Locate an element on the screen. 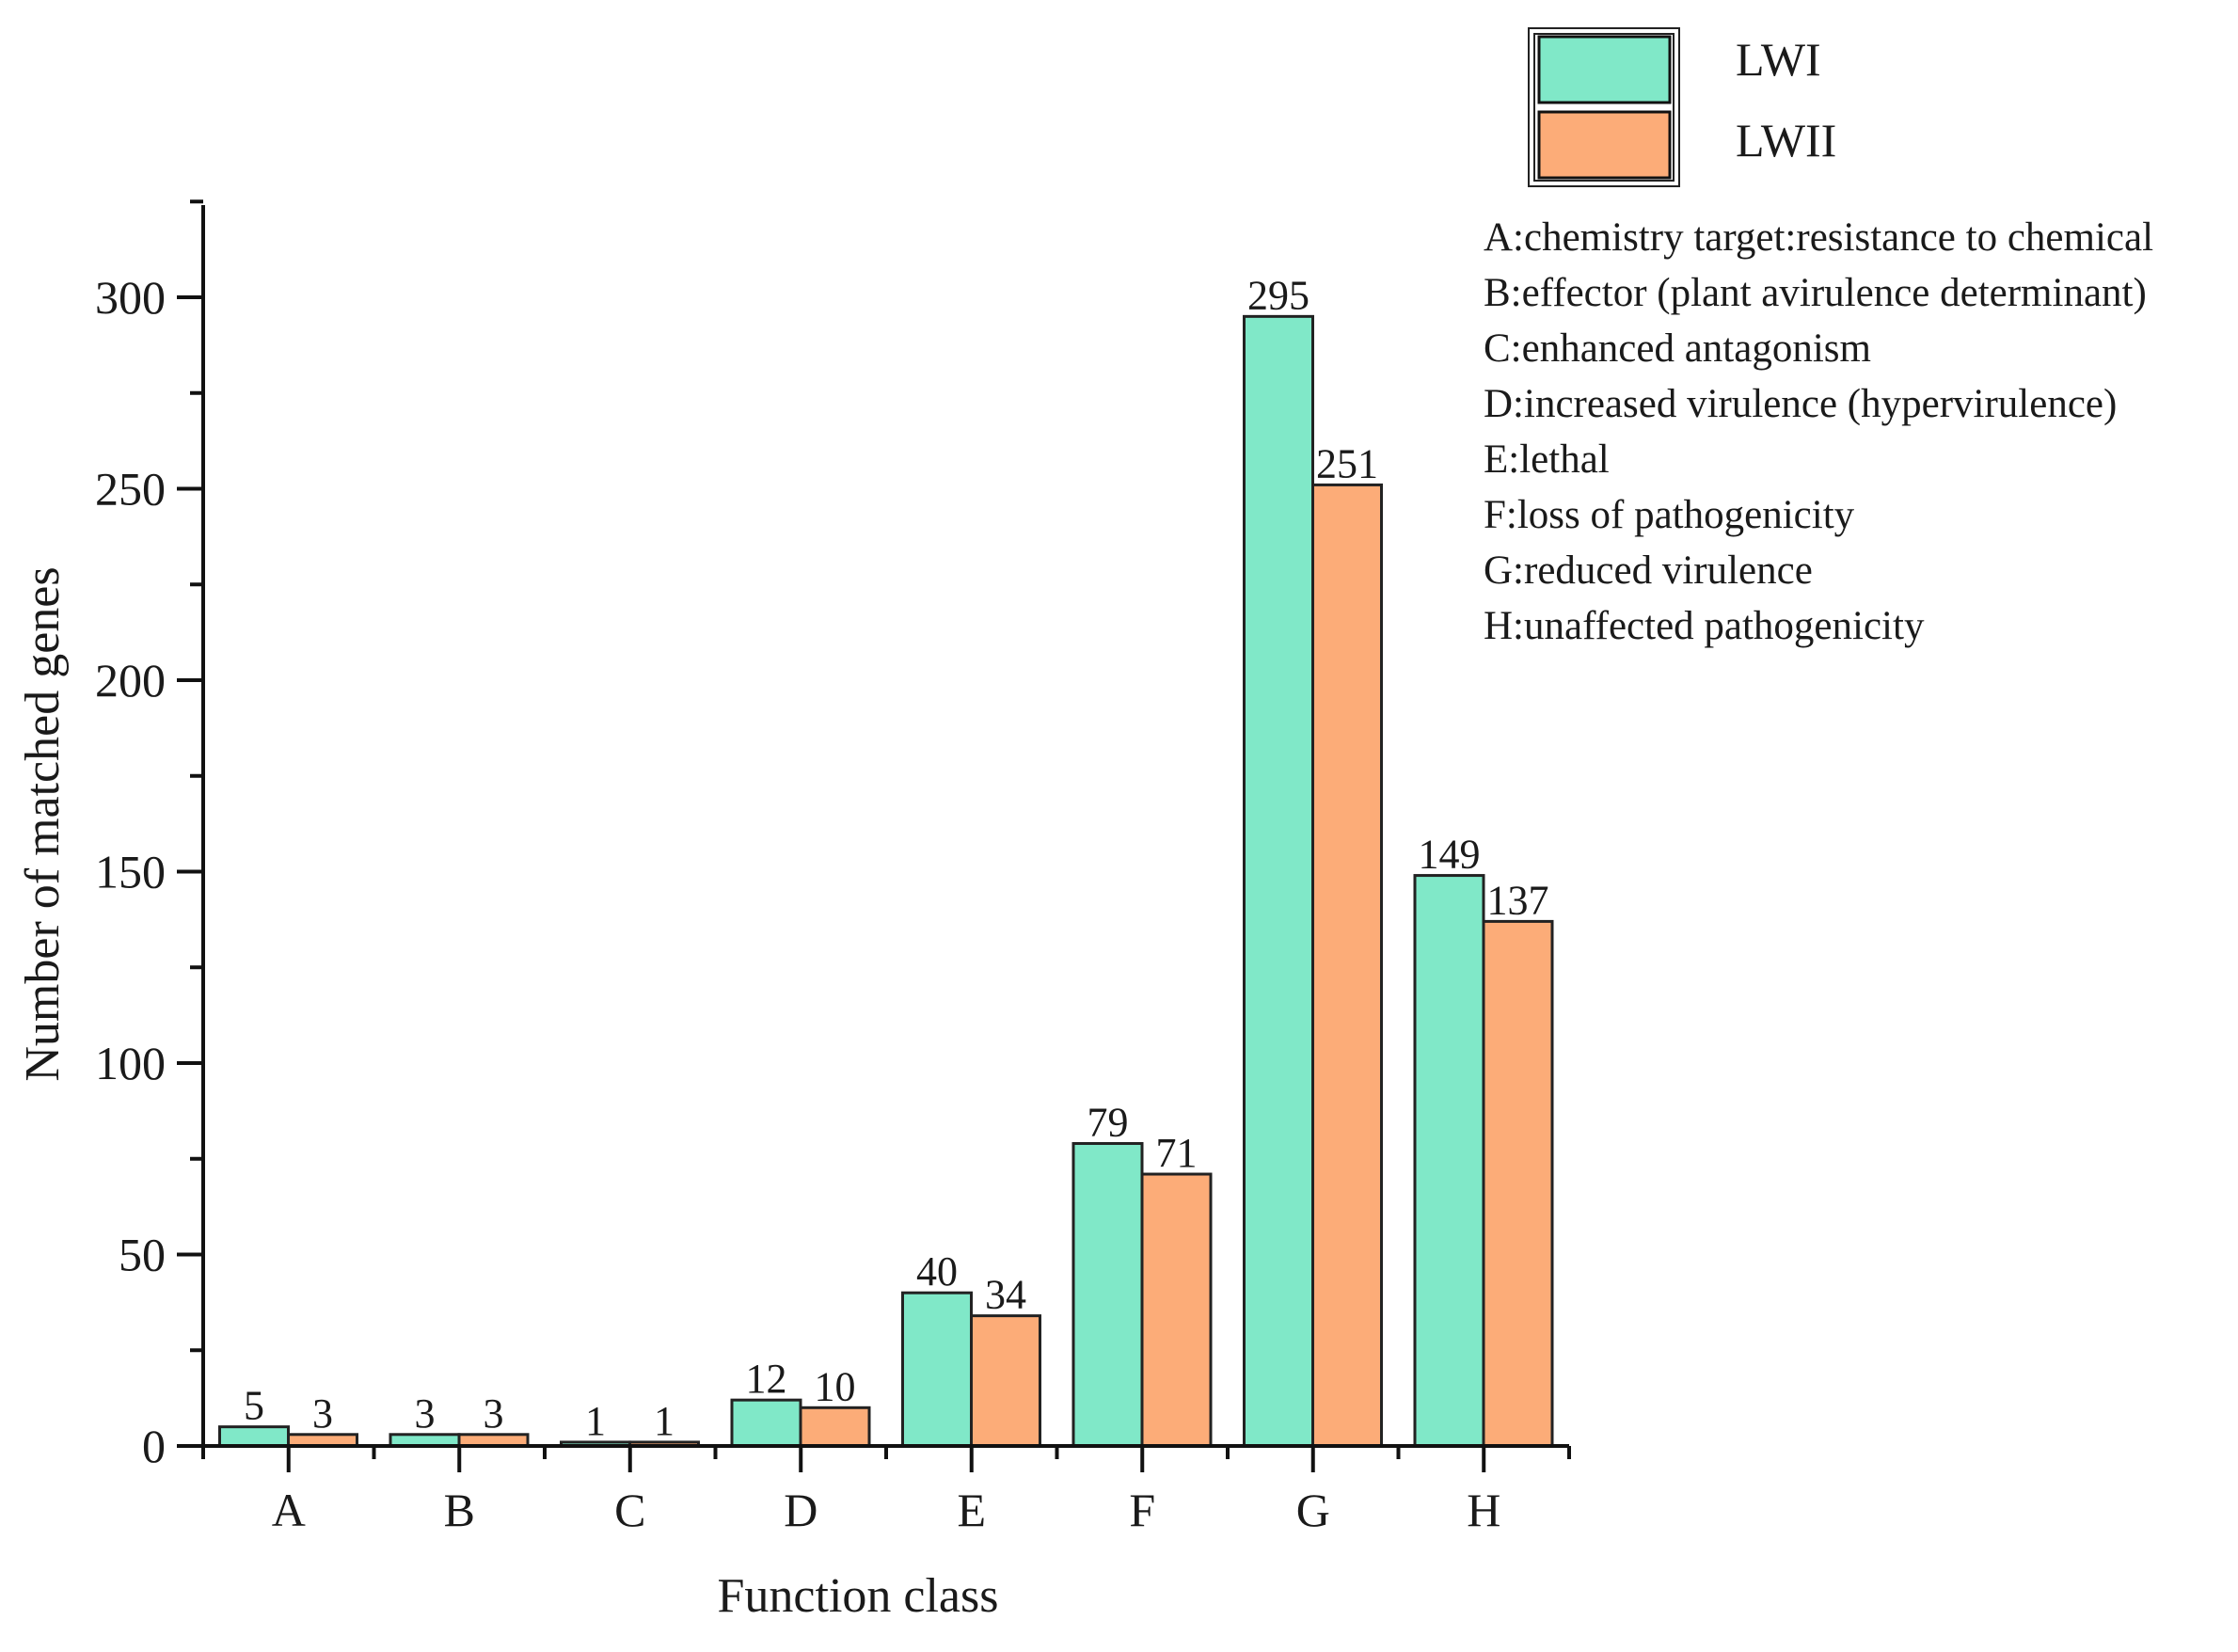  y-tick-label: 150 is located at coordinates (130, 872).